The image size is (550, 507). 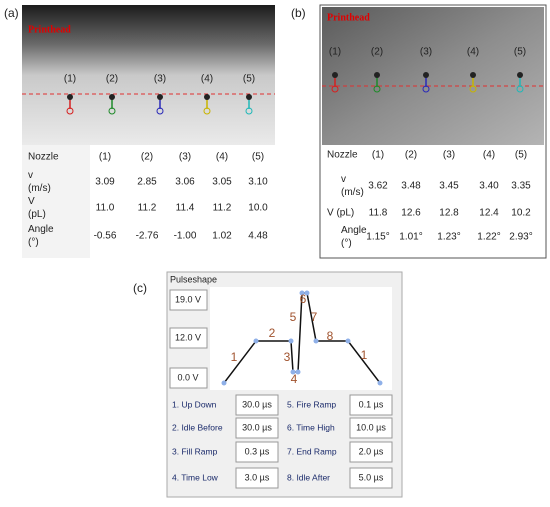 What do you see at coordinates (433, 76) in the screenshot?
I see `photo-b` at bounding box center [433, 76].